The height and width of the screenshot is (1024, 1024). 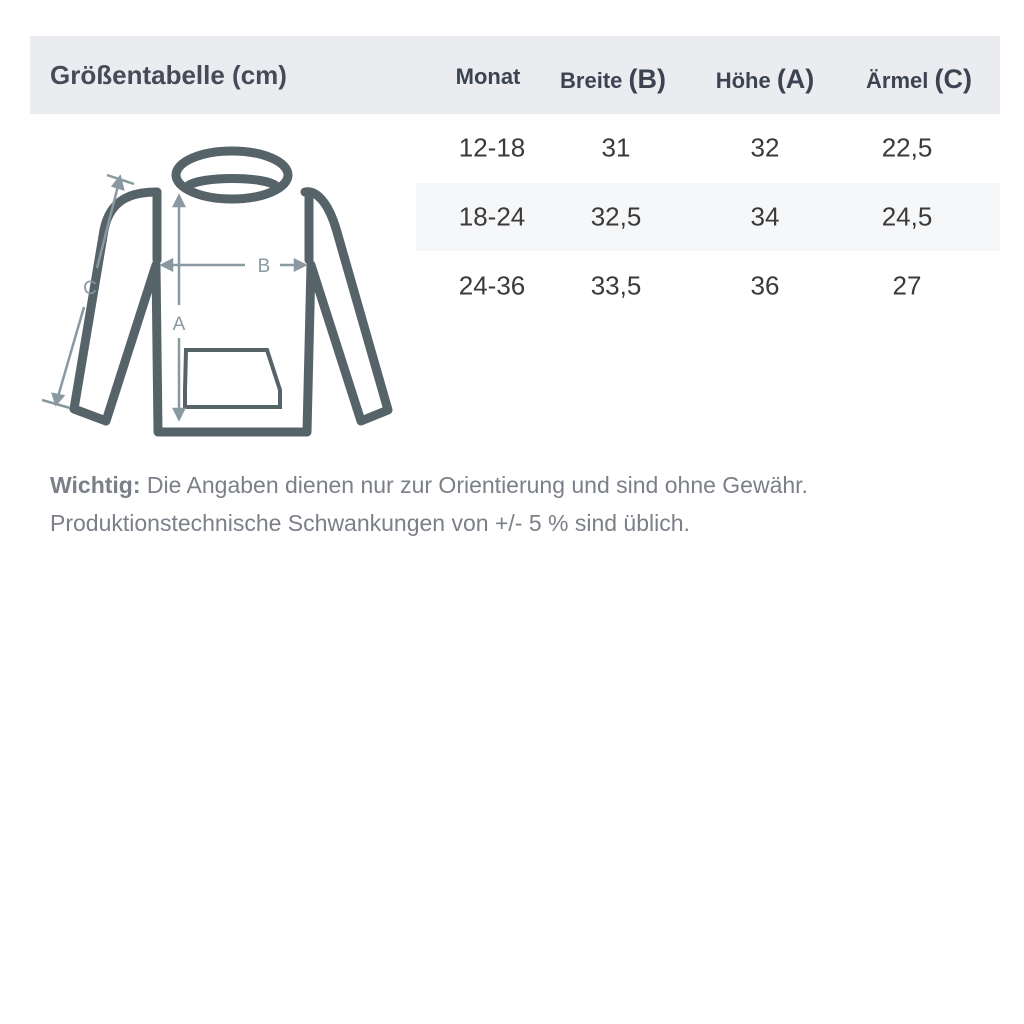 I want to click on cell-month: 12-18, so click(x=492, y=147).